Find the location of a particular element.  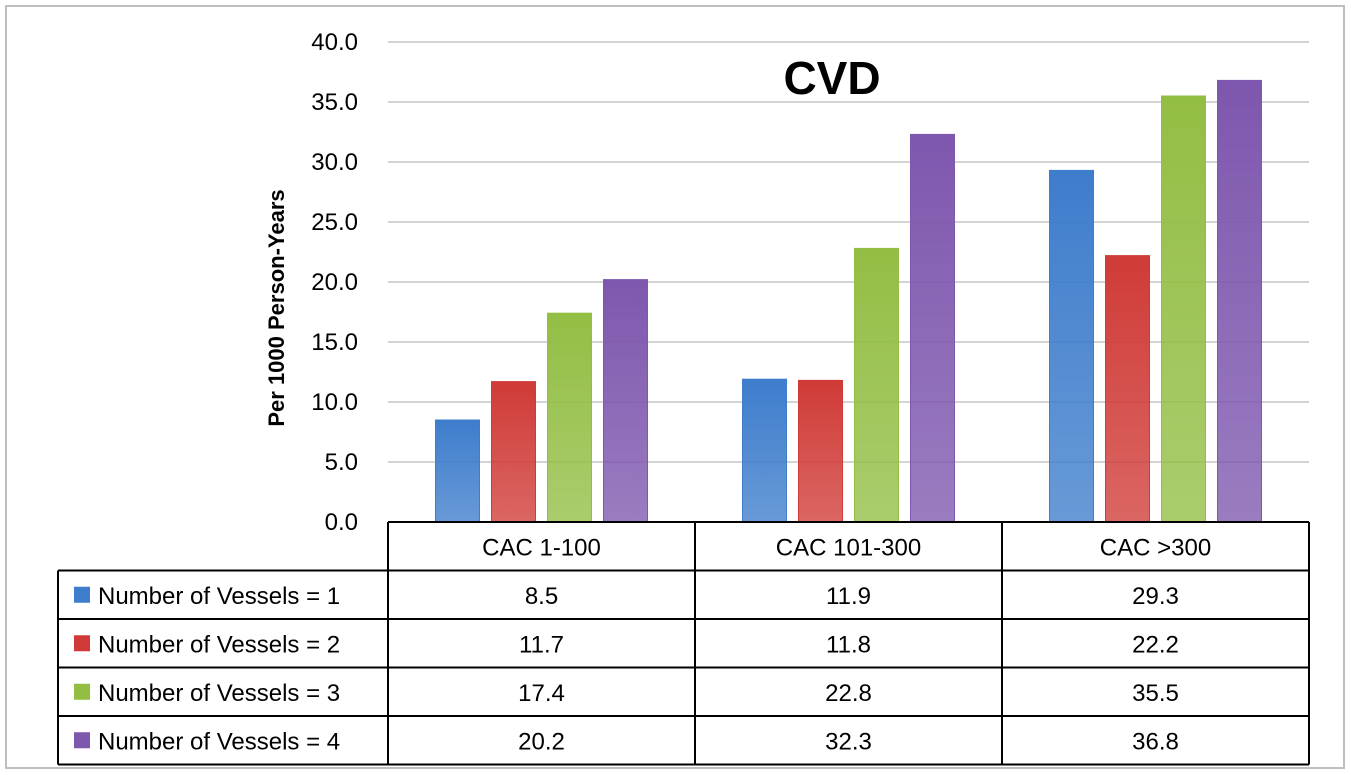

y-tick-label: 30.0 is located at coordinates (334, 162).